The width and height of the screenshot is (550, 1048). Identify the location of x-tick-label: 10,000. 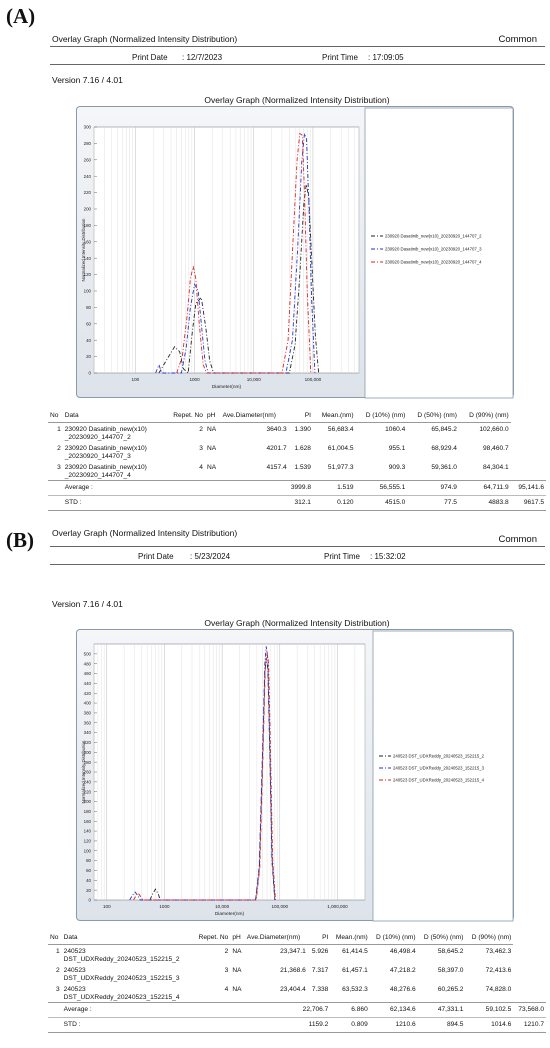
(254, 379).